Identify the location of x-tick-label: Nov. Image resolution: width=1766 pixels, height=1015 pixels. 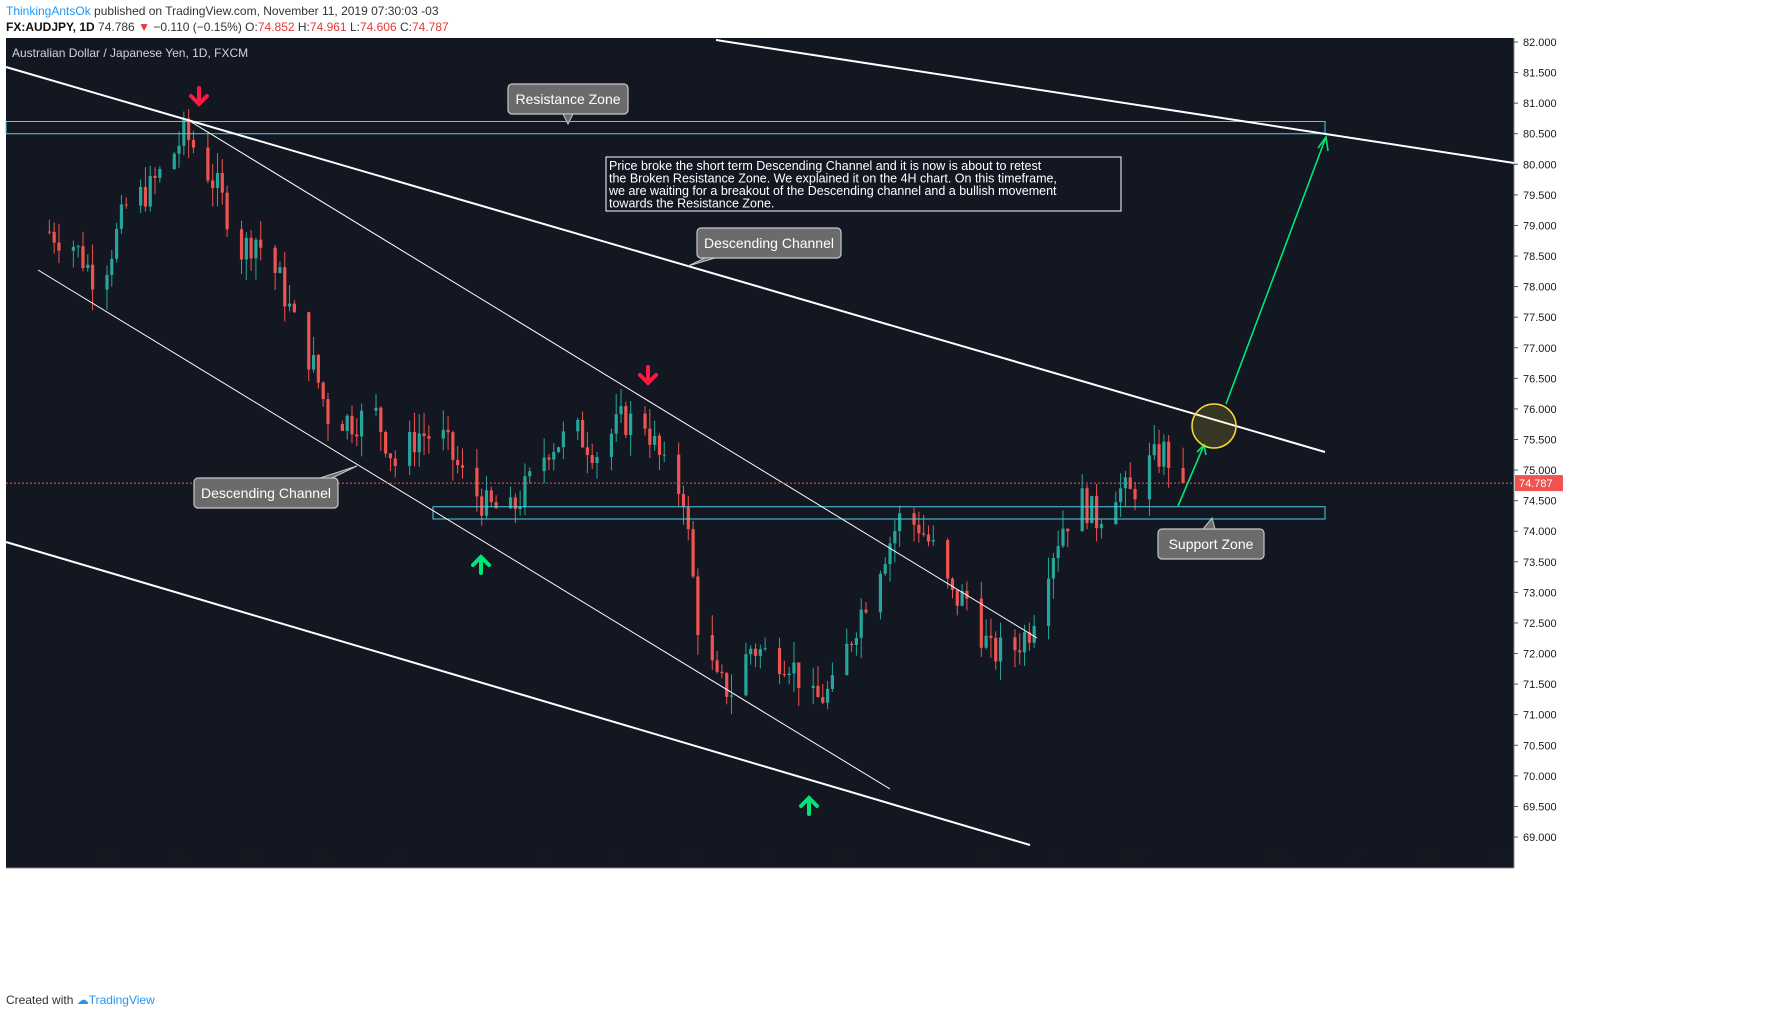
(1135, 858).